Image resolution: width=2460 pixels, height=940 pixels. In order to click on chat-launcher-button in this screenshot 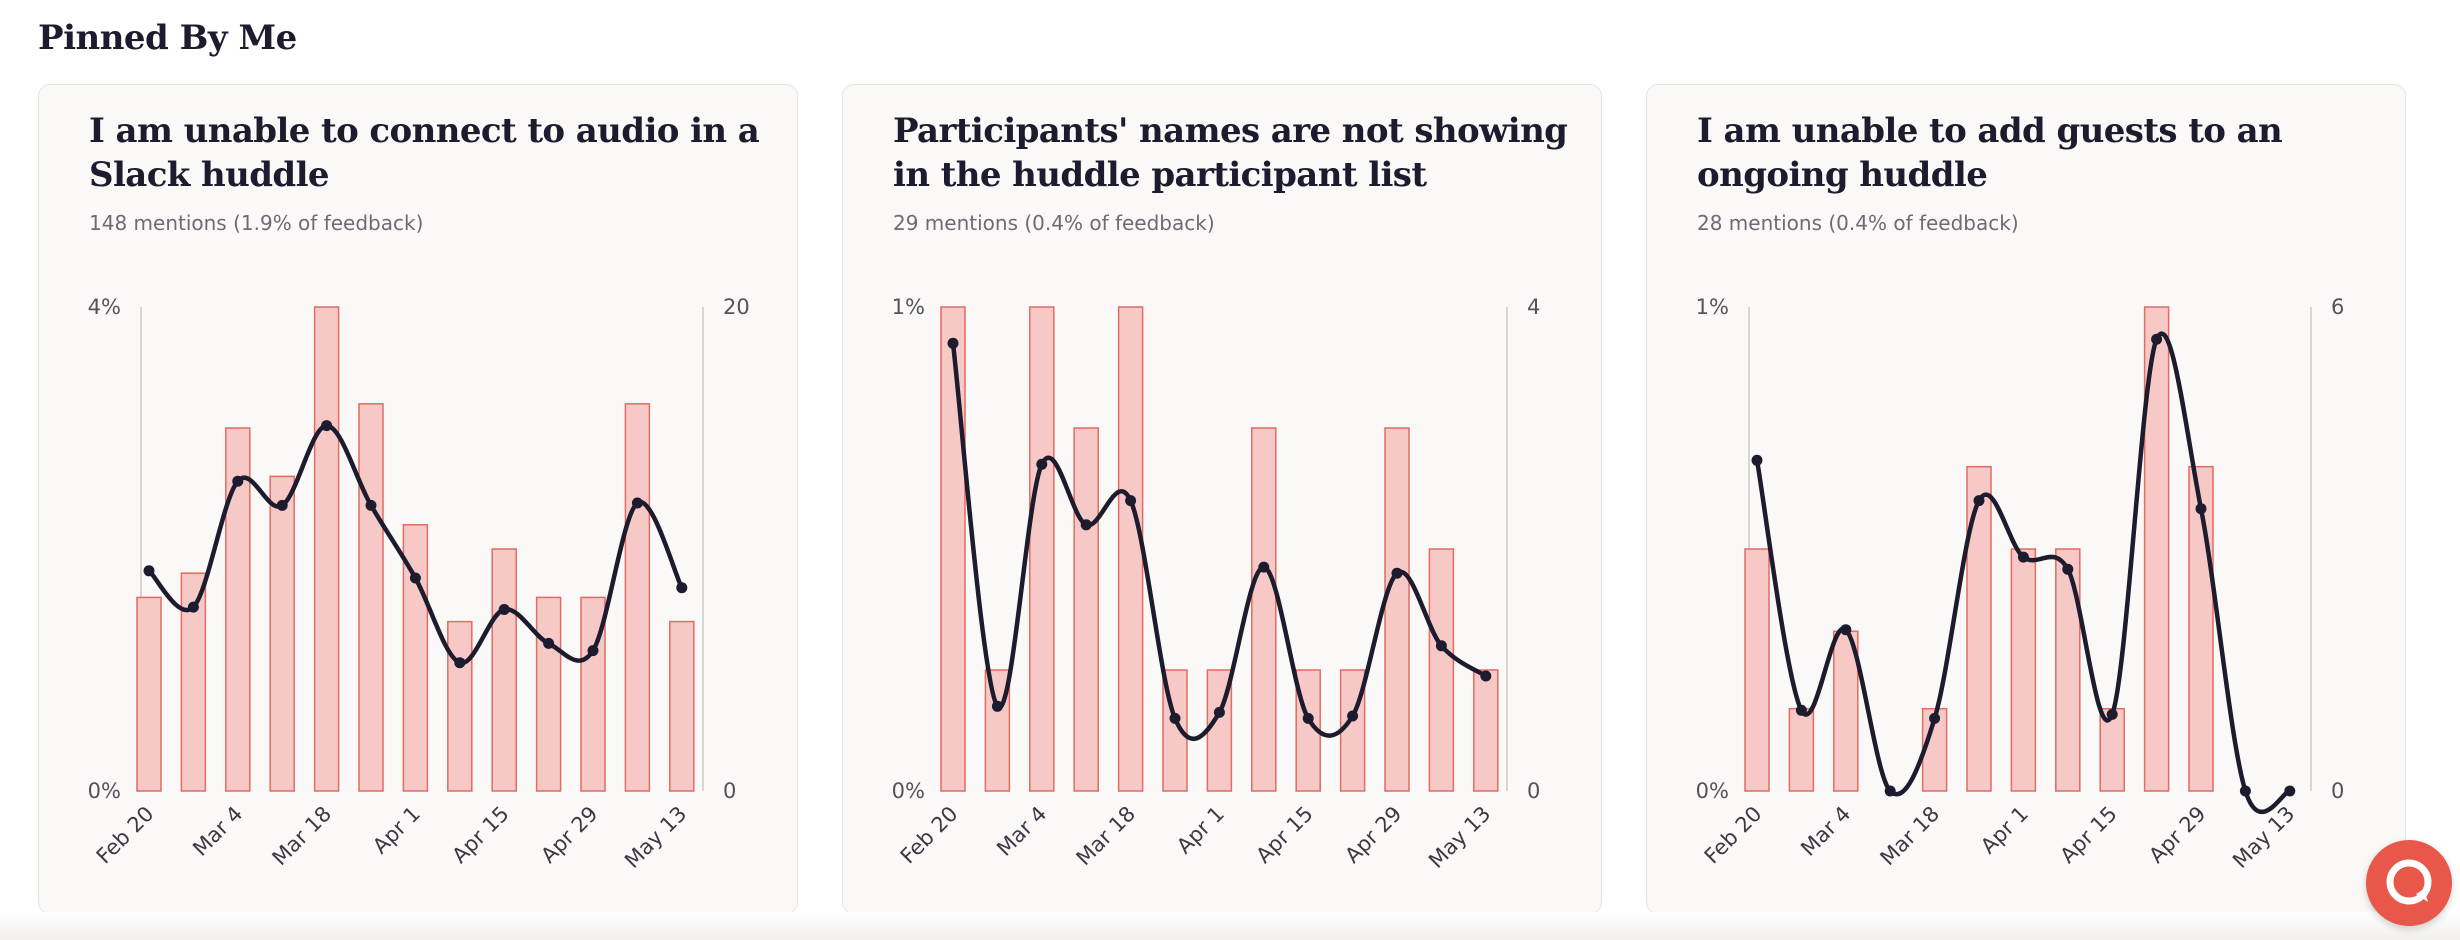, I will do `click(2409, 883)`.